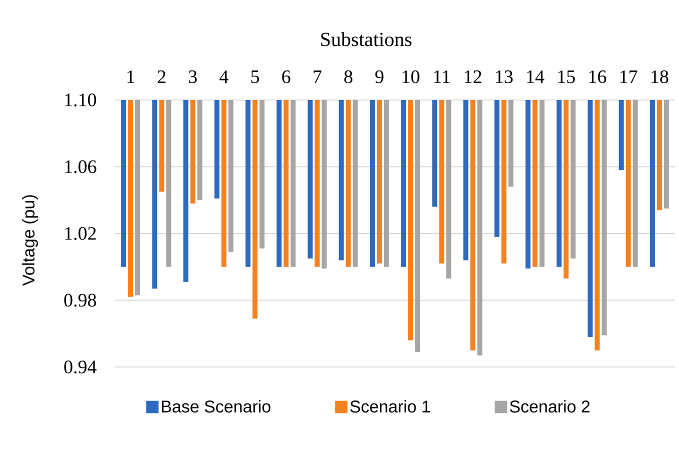 This screenshot has width=679, height=449. What do you see at coordinates (442, 76) in the screenshot?
I see `x-tick-label: 11` at bounding box center [442, 76].